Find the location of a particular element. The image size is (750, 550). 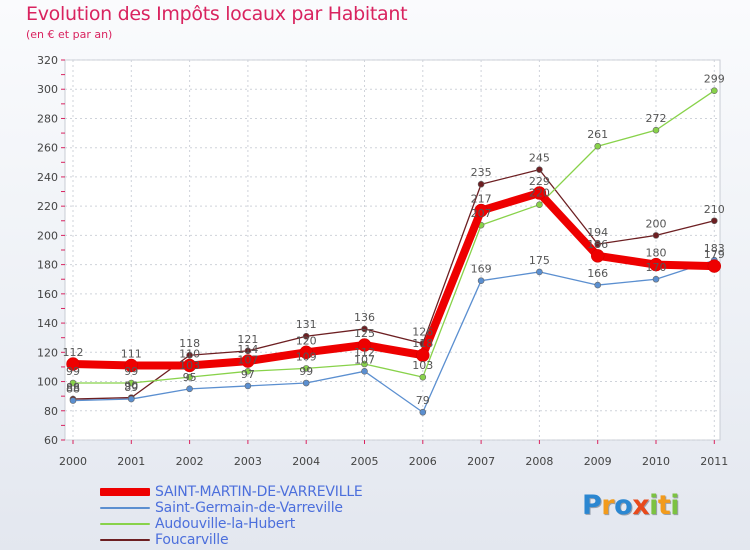

proxiti-logo: Proxiti is located at coordinates (631, 505).